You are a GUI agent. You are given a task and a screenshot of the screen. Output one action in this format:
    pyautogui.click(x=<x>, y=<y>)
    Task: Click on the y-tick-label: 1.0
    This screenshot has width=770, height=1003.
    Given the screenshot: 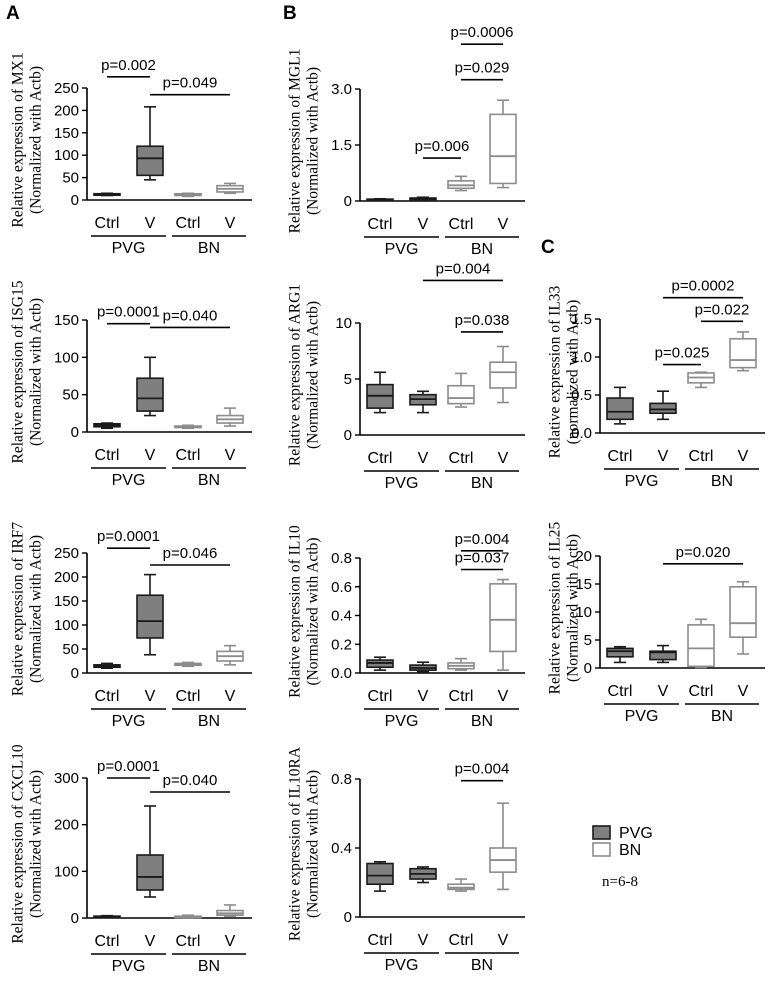 What is the action you would take?
    pyautogui.click(x=581, y=357)
    